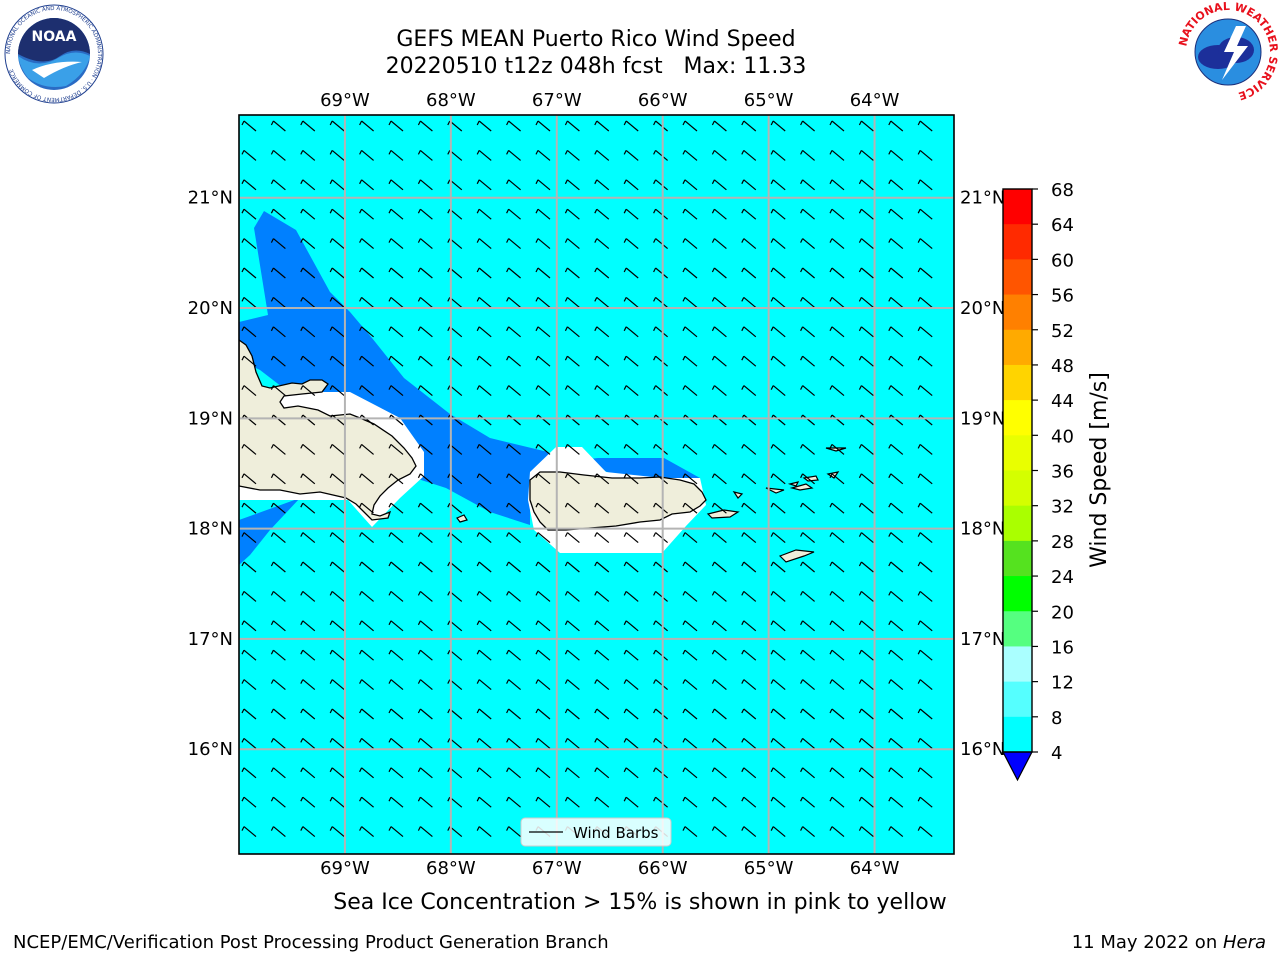 This screenshot has width=1280, height=960. Describe the element at coordinates (663, 100) in the screenshot. I see `lon-label-top: 66°W` at that location.